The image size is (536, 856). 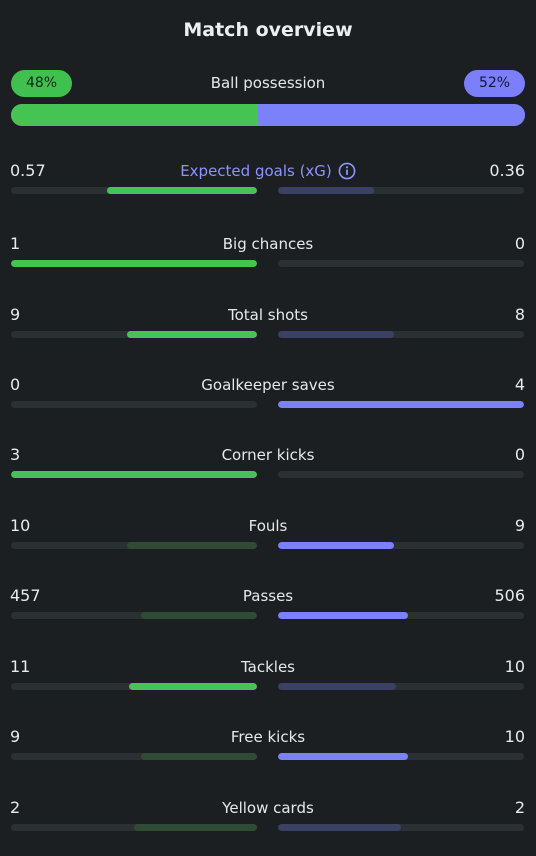 I want to click on home-possession-fill, so click(x=134, y=115).